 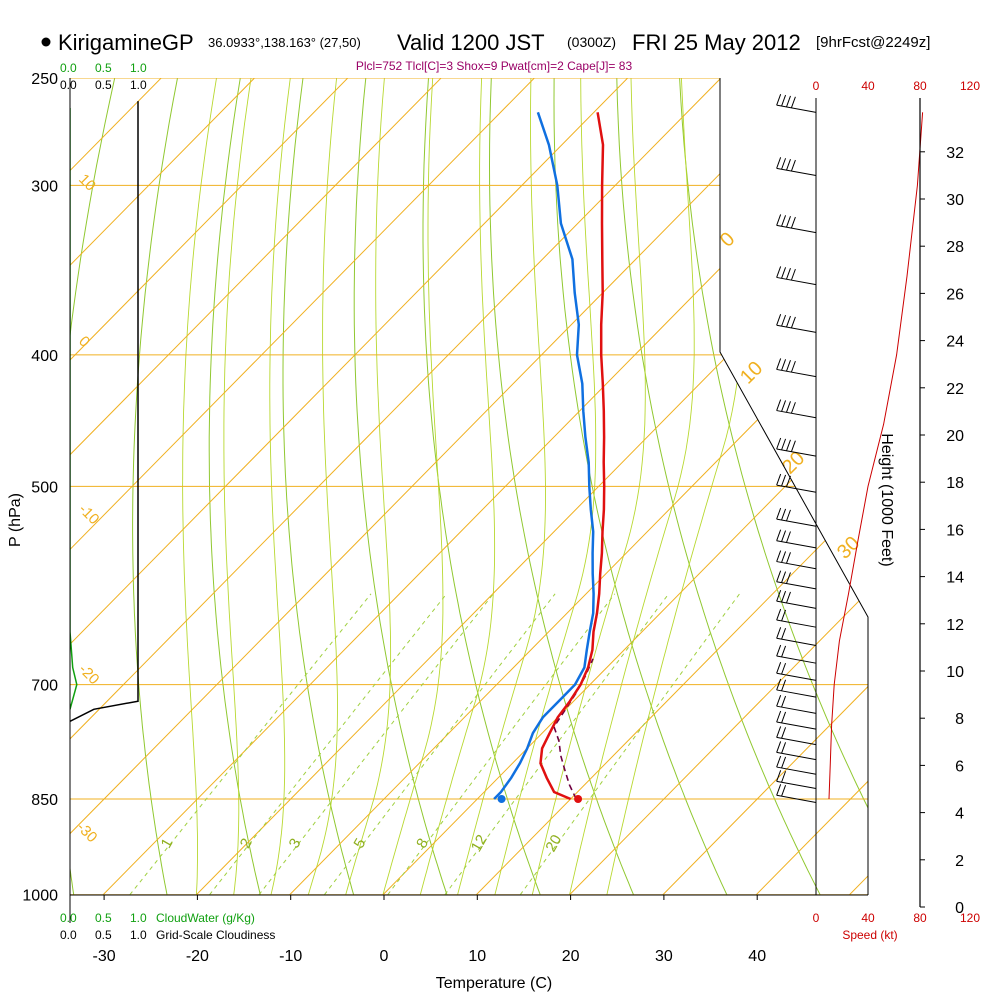 I want to click on cloudwater-profile, so click(x=74, y=670).